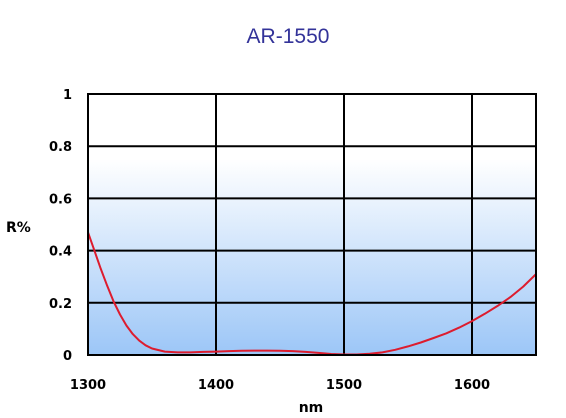 The width and height of the screenshot is (566, 418). What do you see at coordinates (60, 147) in the screenshot?
I see `y-tick-label: 0.8` at bounding box center [60, 147].